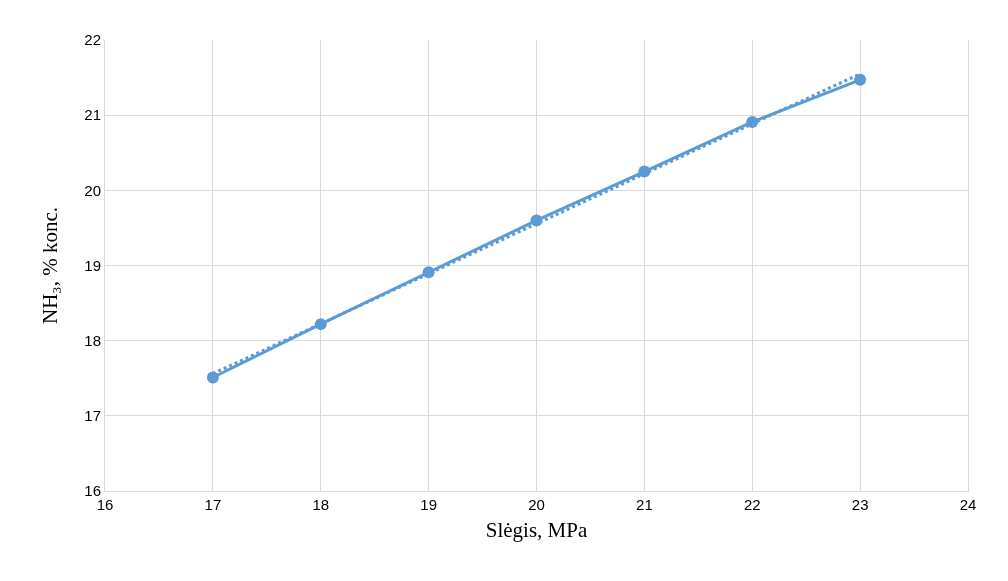 The width and height of the screenshot is (1008, 581). I want to click on y-tick-label: 19, so click(92, 265).